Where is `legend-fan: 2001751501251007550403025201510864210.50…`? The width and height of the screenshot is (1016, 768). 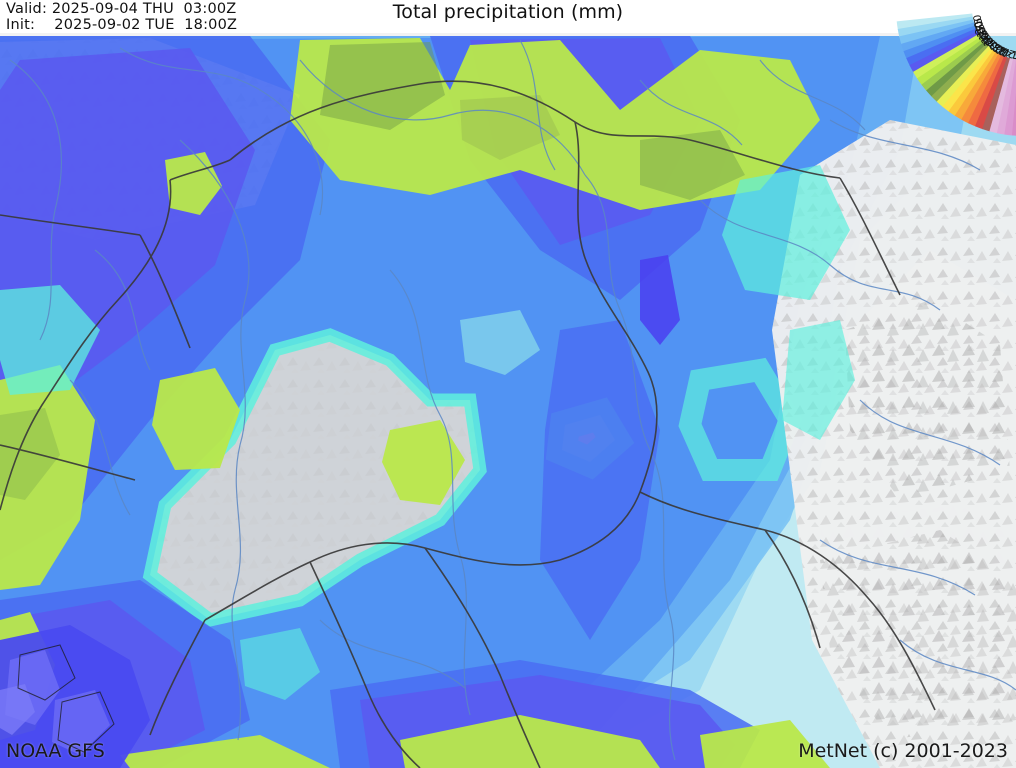 legend-fan: 2001751501251007550403025201510864210.50… is located at coordinates (931, 95).